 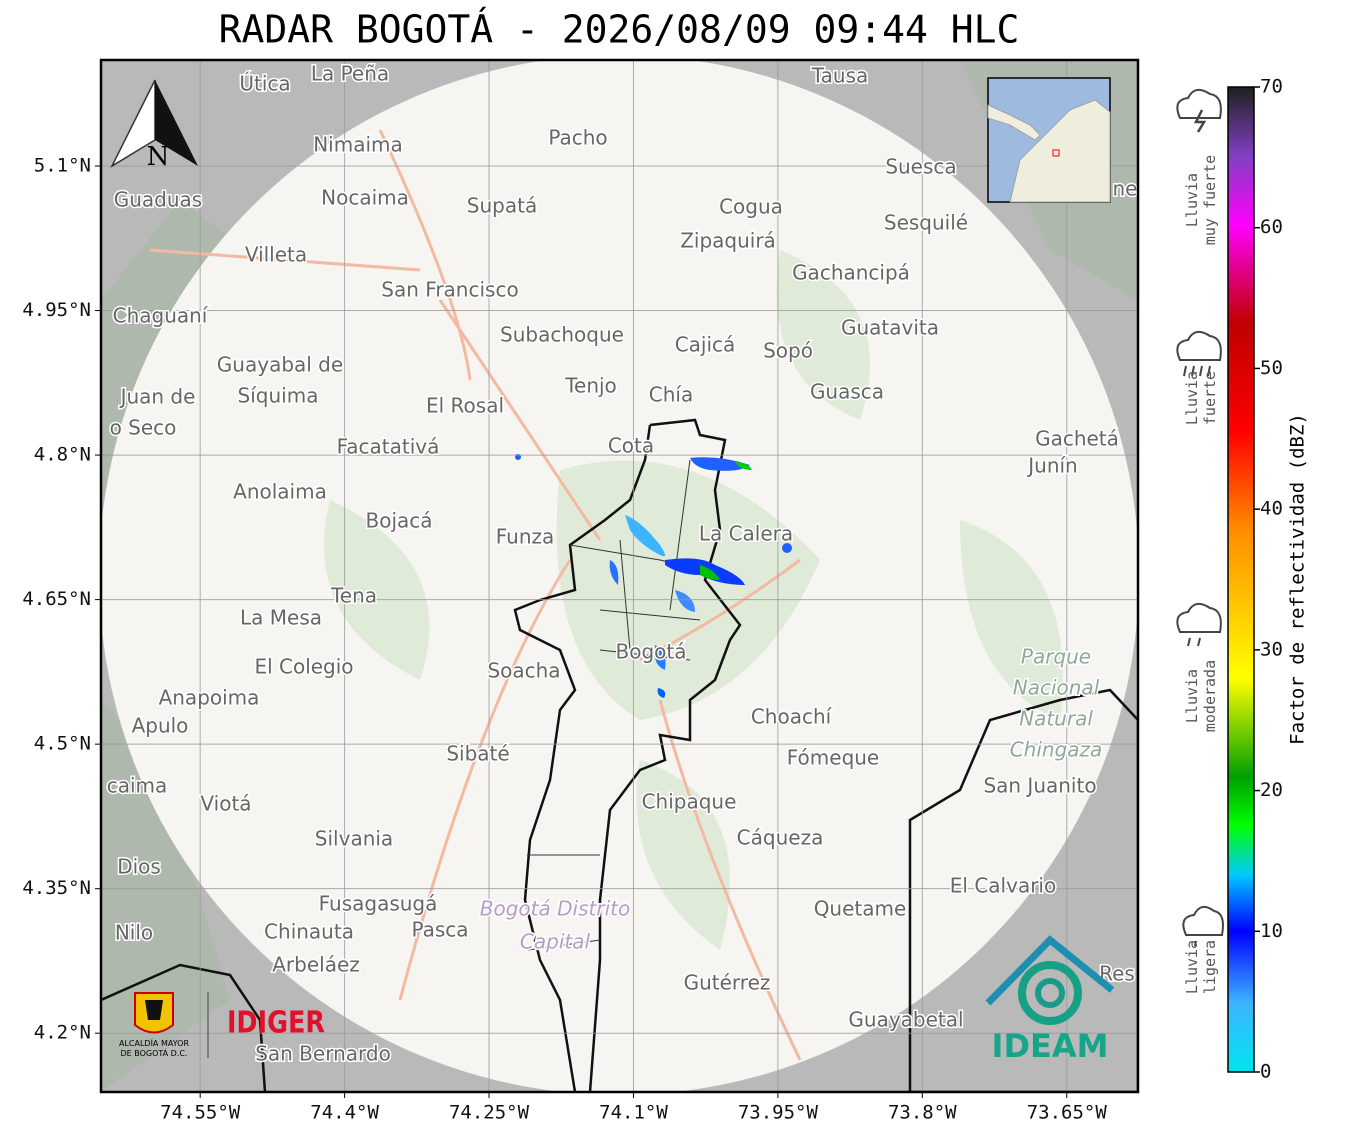 I want to click on colorbar-tick-label: 20, so click(x=1271, y=790).